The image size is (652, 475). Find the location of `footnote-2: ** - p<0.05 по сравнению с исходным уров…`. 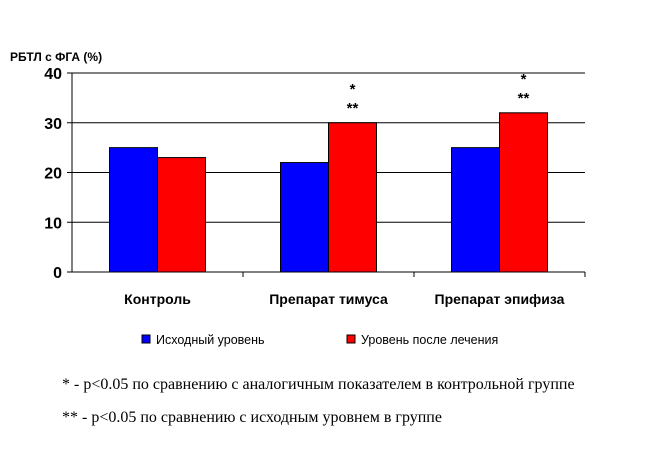

footnote-2: ** - p<0.05 по сравнению с исходным уров… is located at coordinates (252, 417).